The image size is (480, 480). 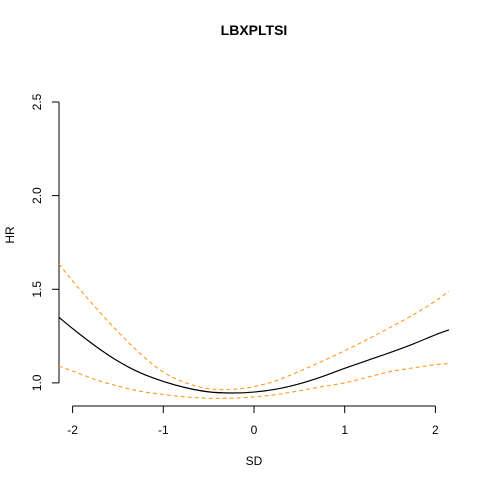 I want to click on y-axis-label: HR, so click(x=10, y=235).